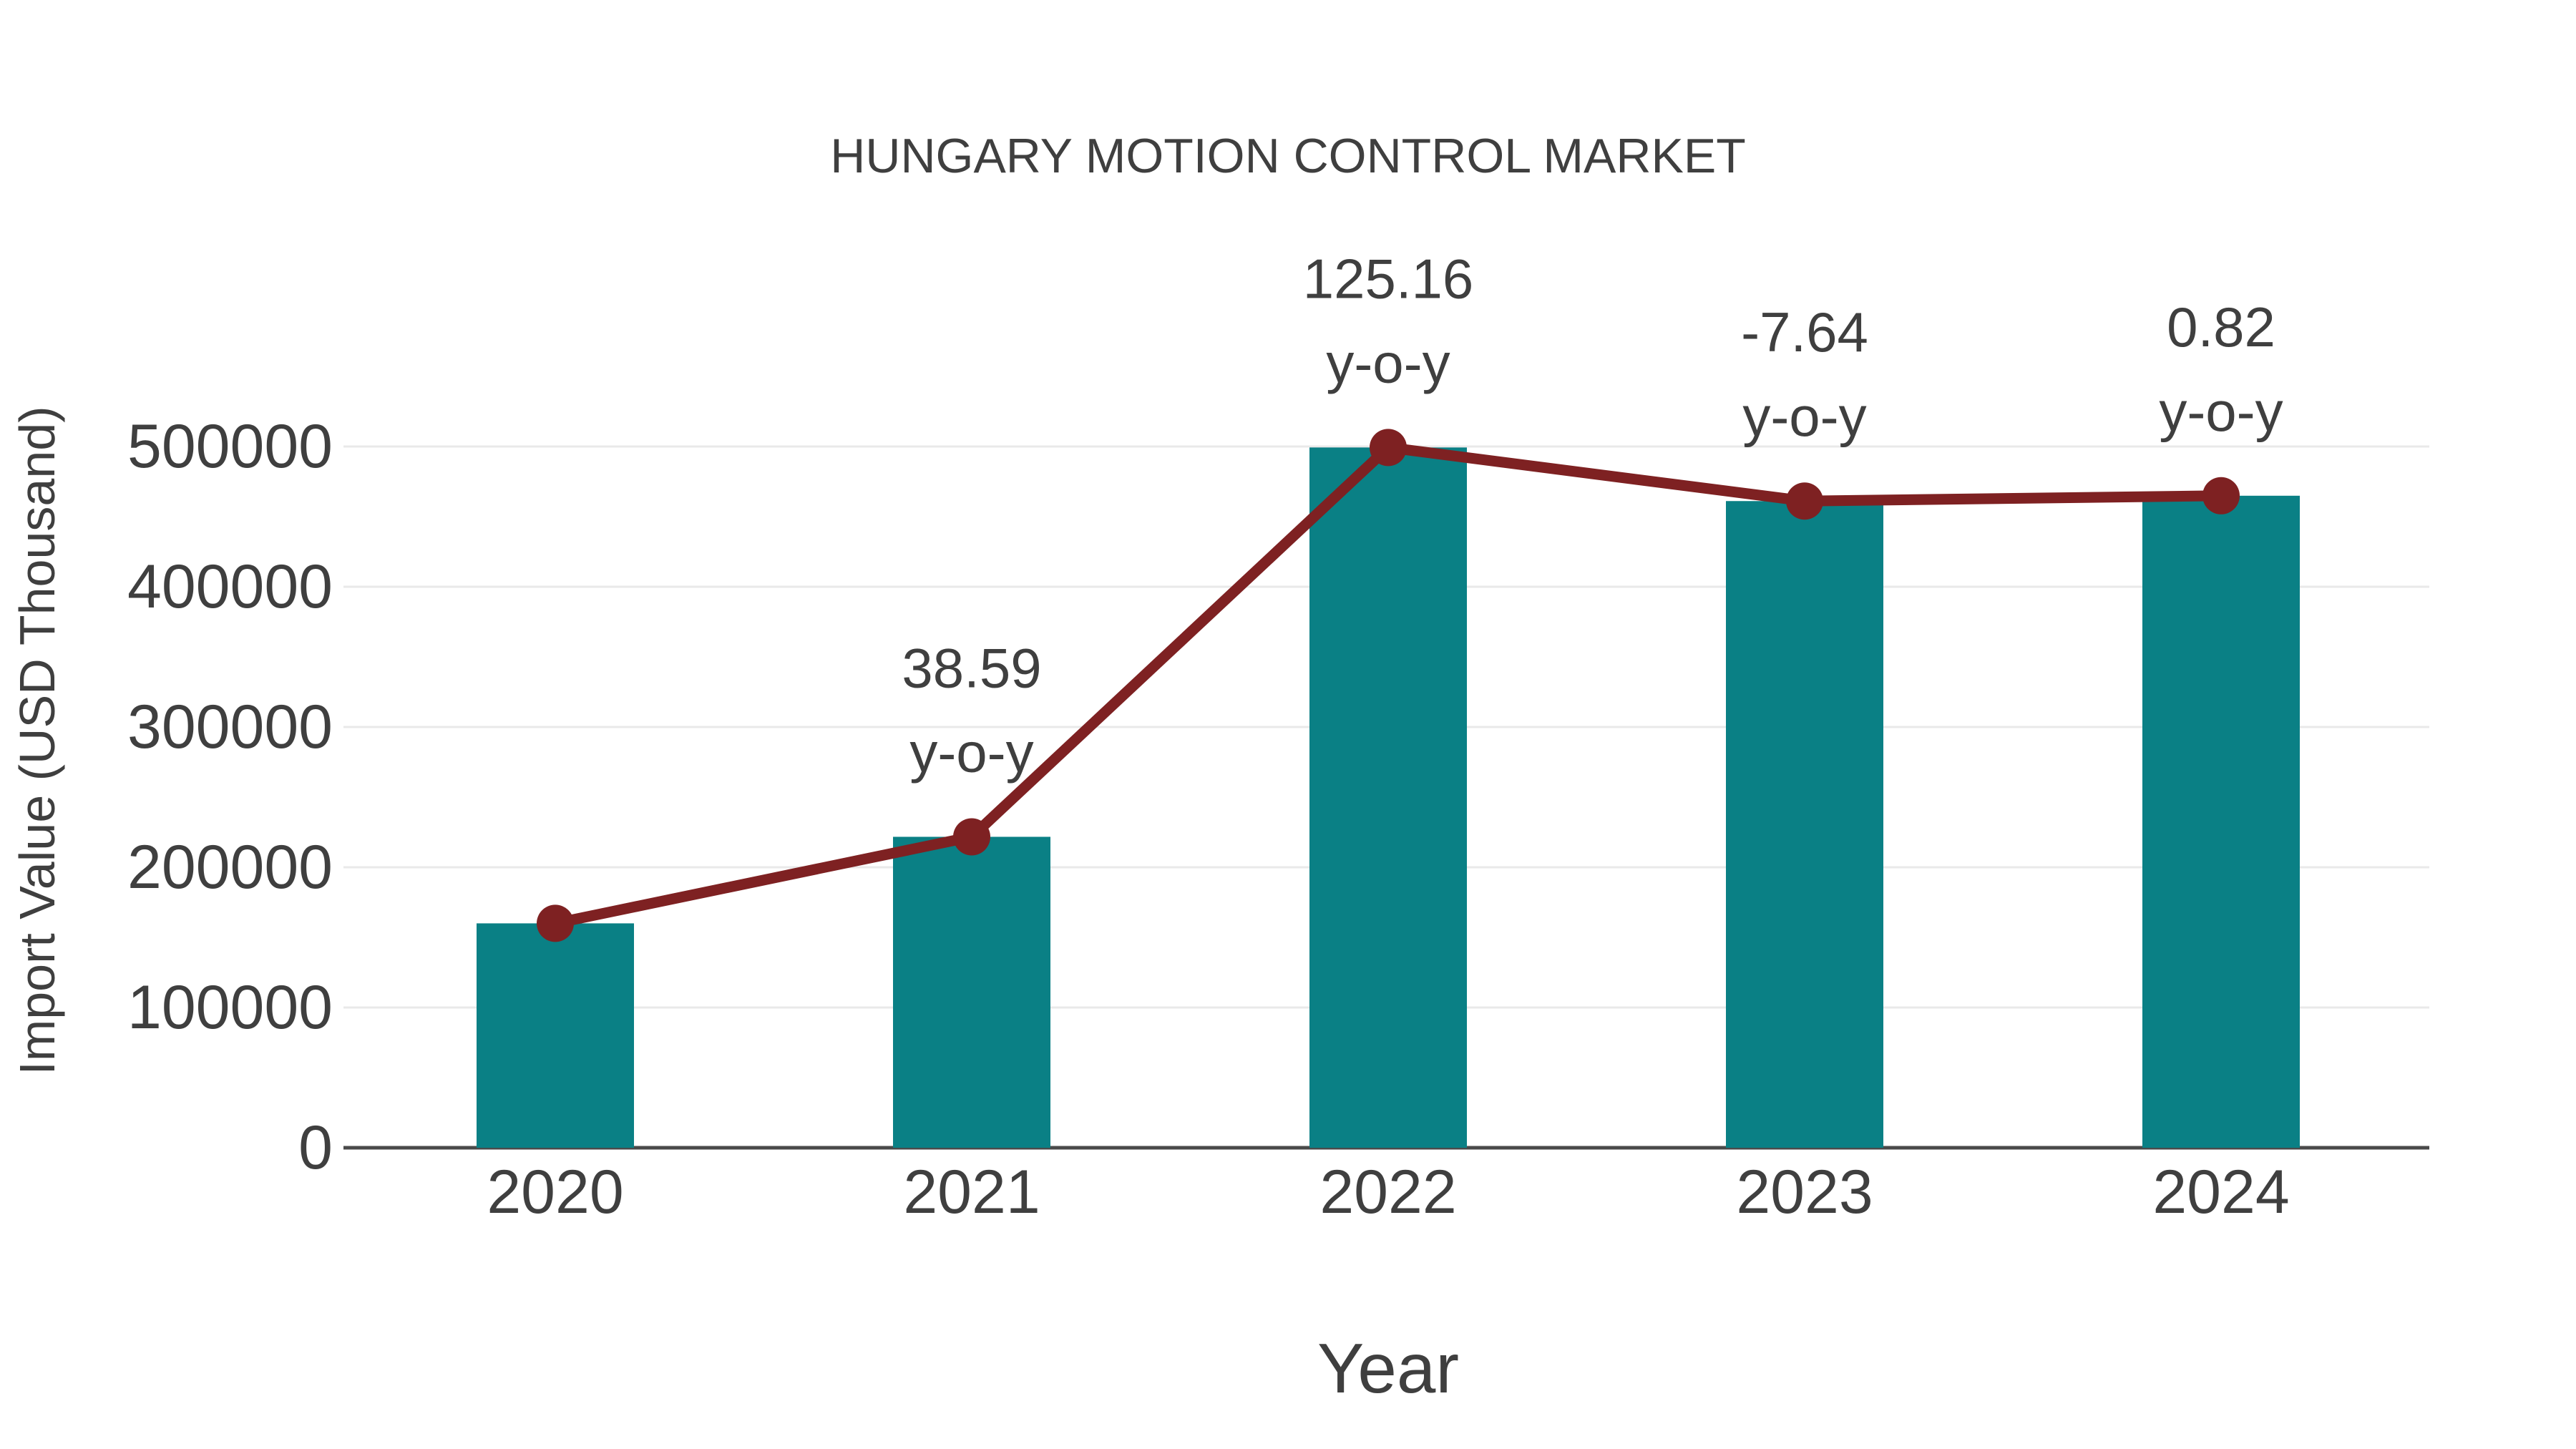 The image size is (2576, 1449). What do you see at coordinates (37, 740) in the screenshot?
I see `y-axis-title: Import Value (USD Thousand)` at bounding box center [37, 740].